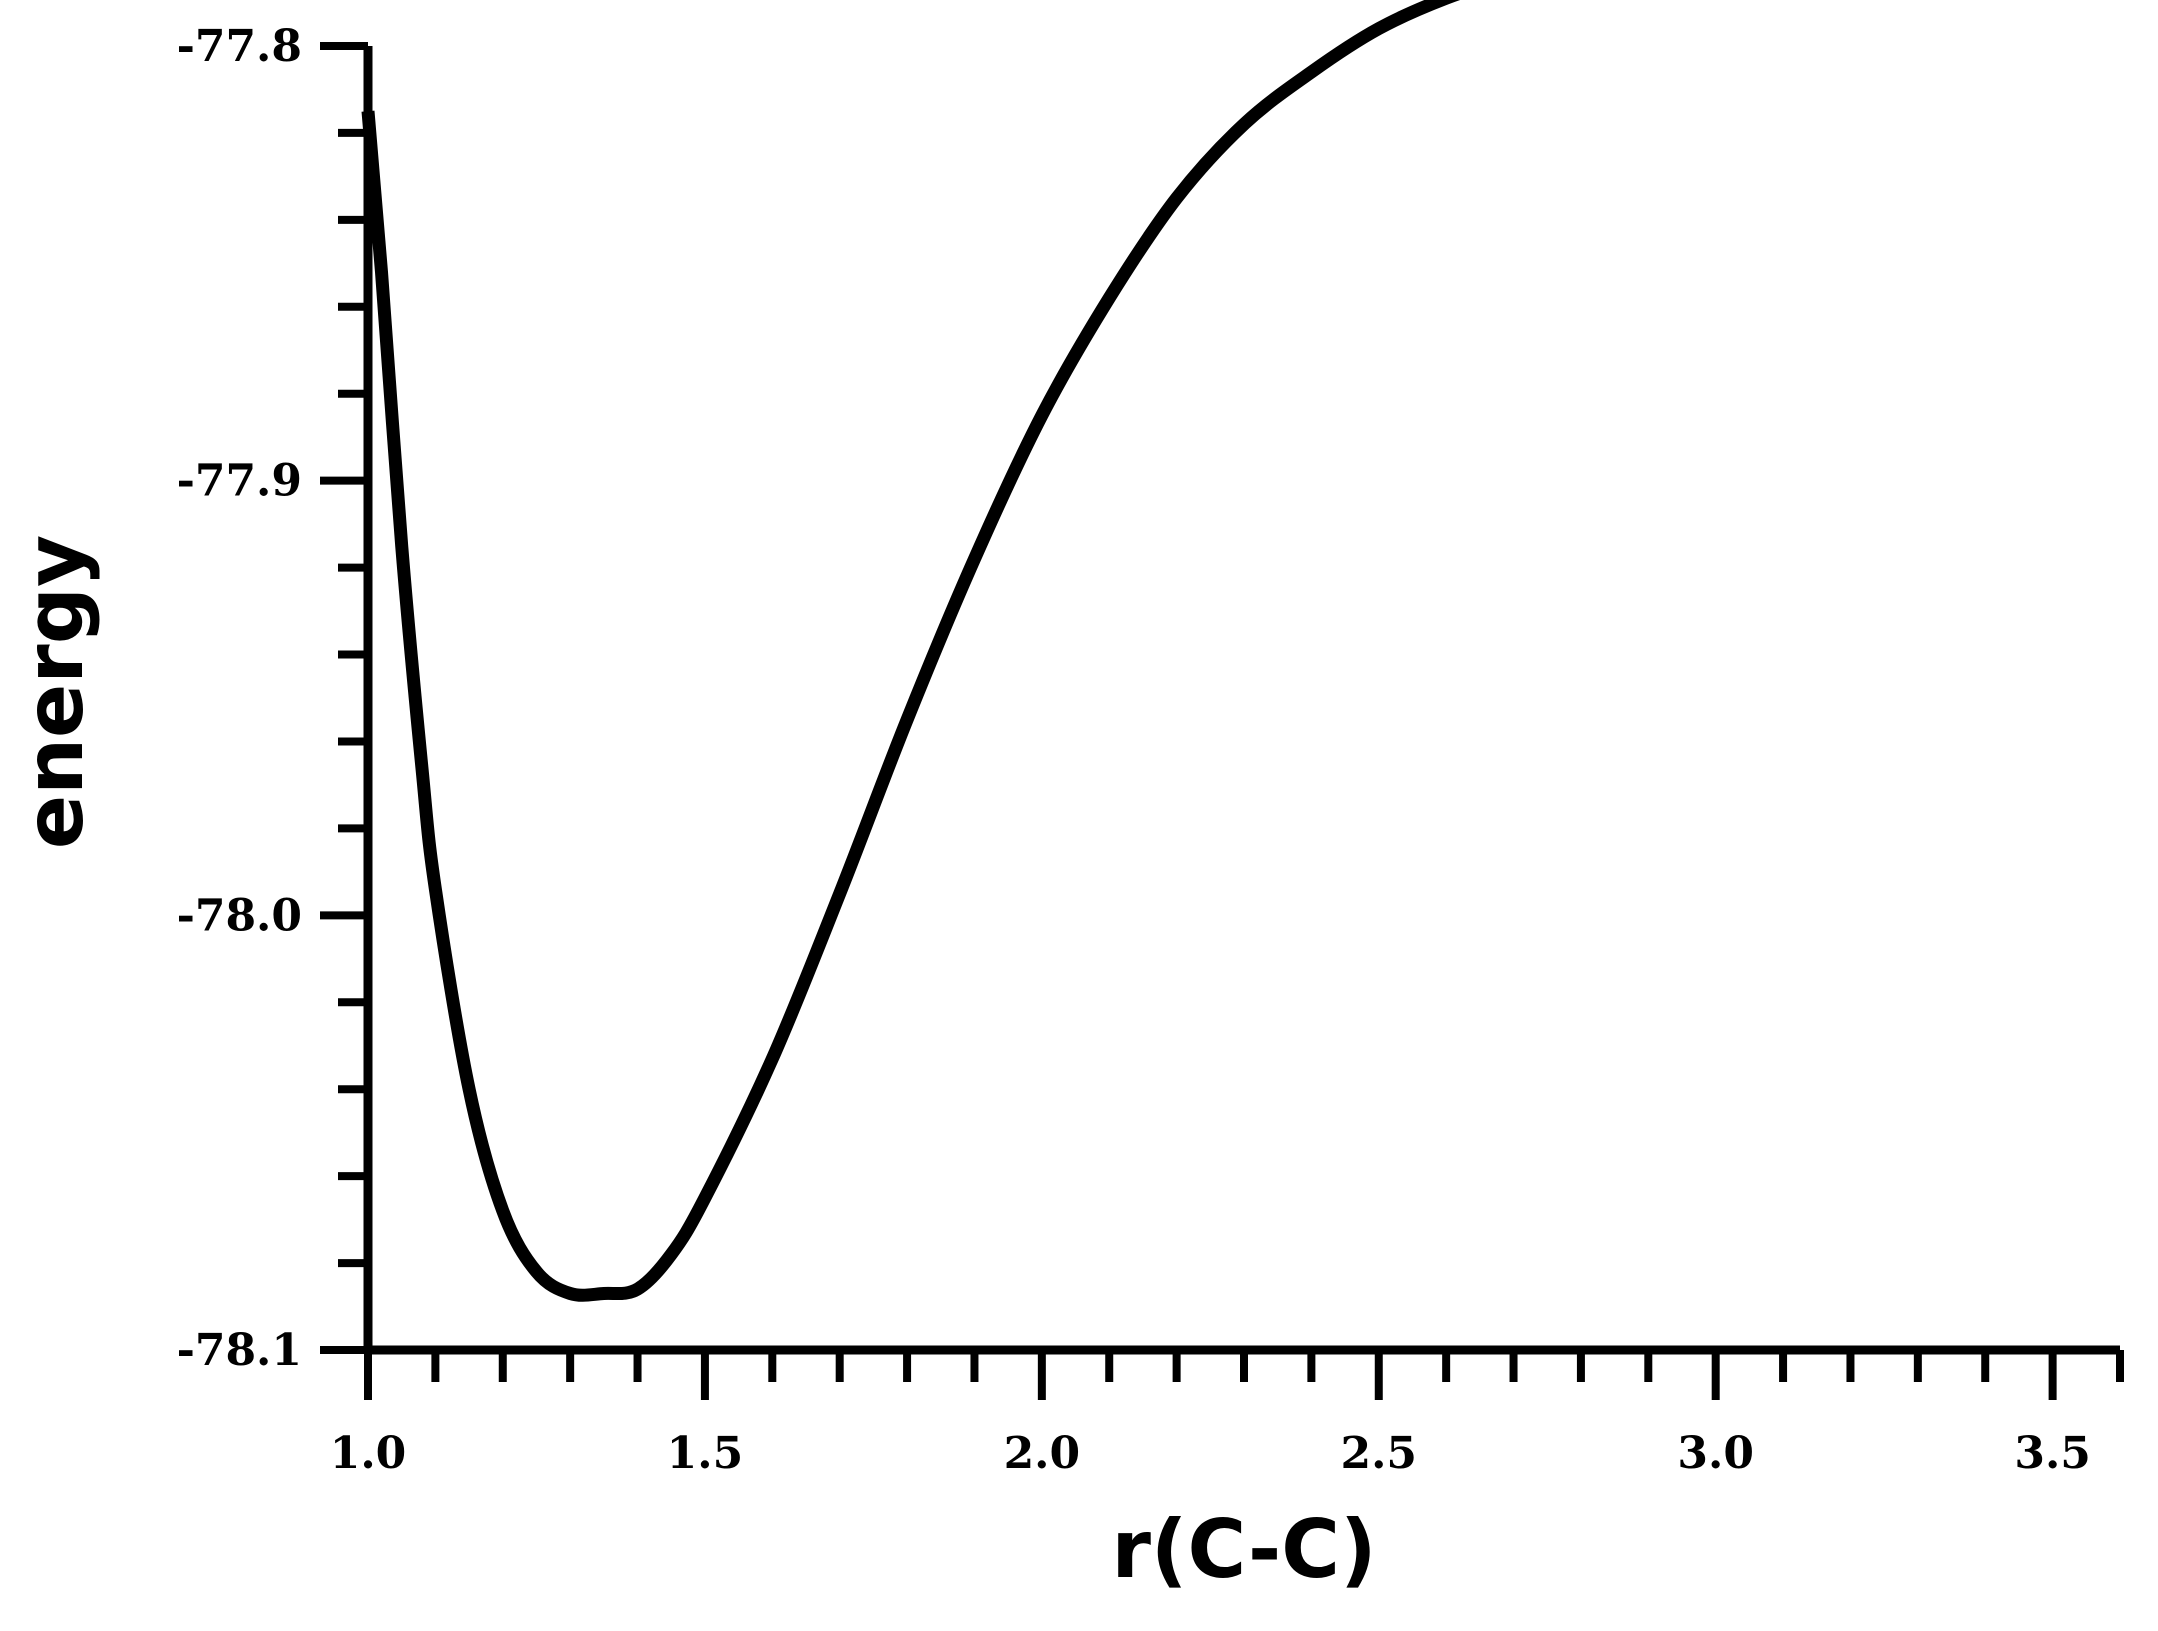 Image resolution: width=2158 pixels, height=1631 pixels. What do you see at coordinates (705, 1453) in the screenshot?
I see `x-tick-label: 1.5` at bounding box center [705, 1453].